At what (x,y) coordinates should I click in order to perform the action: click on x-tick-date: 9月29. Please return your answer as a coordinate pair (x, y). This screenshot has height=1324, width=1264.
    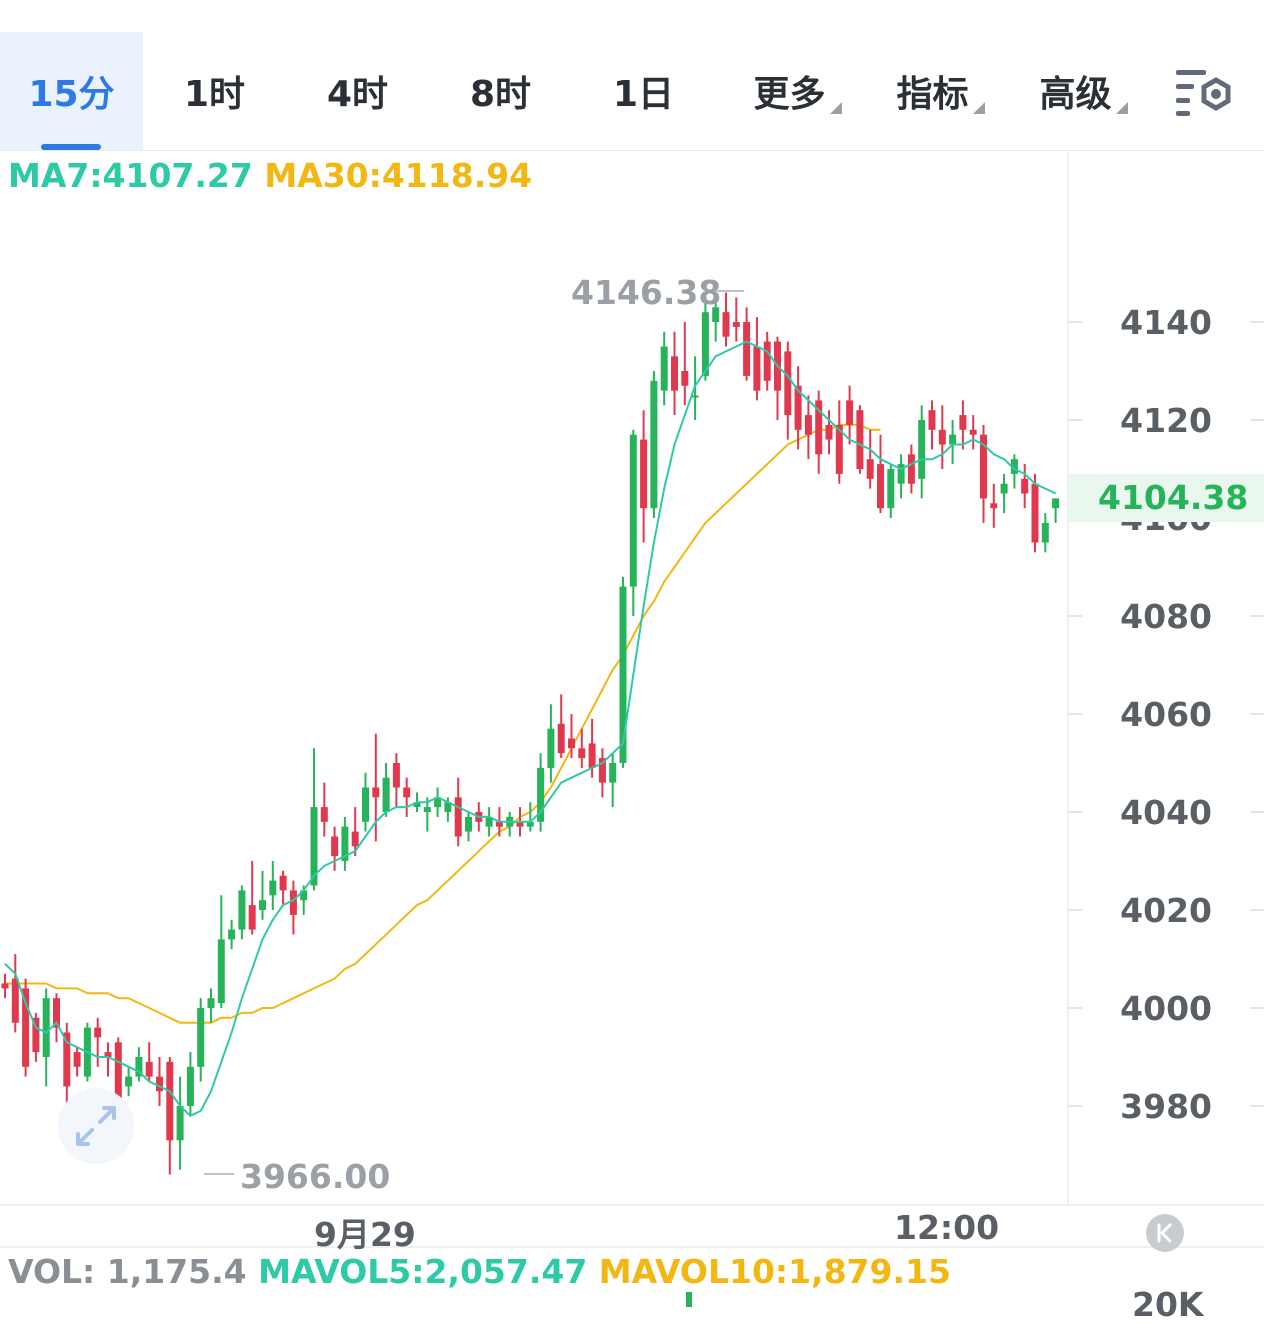
    Looking at the image, I should click on (365, 1234).